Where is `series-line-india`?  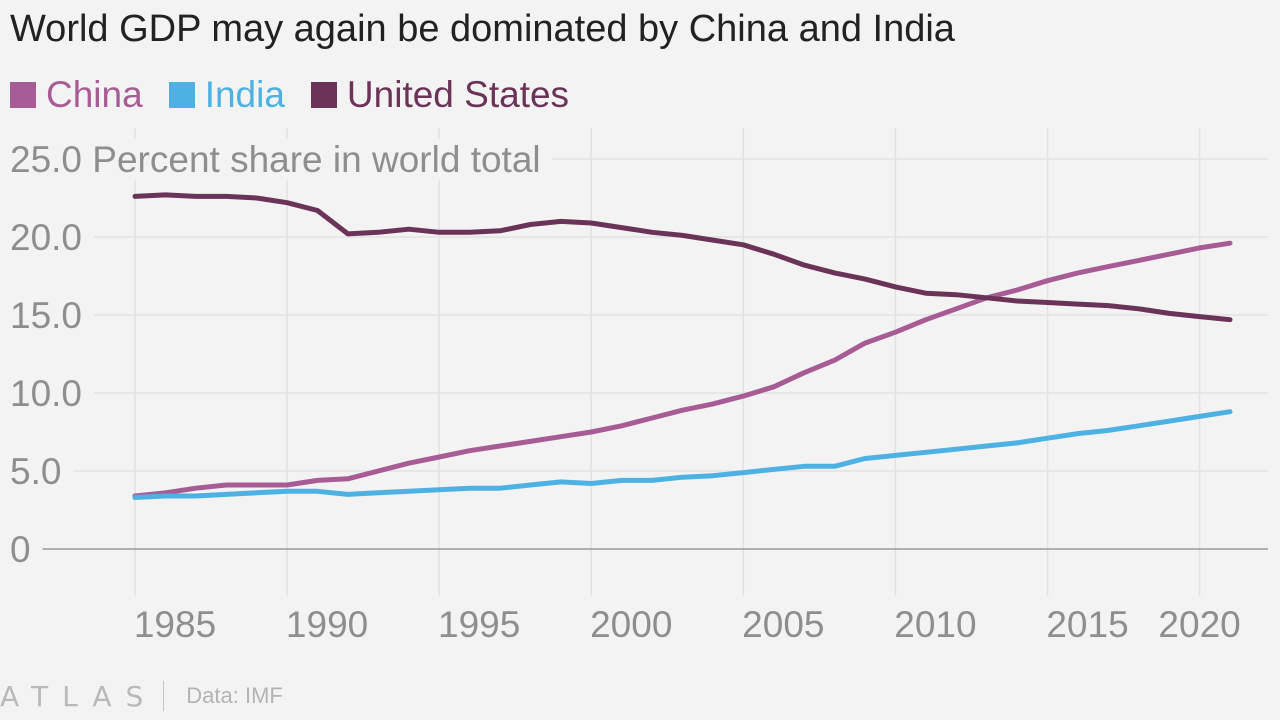 series-line-india is located at coordinates (682, 454).